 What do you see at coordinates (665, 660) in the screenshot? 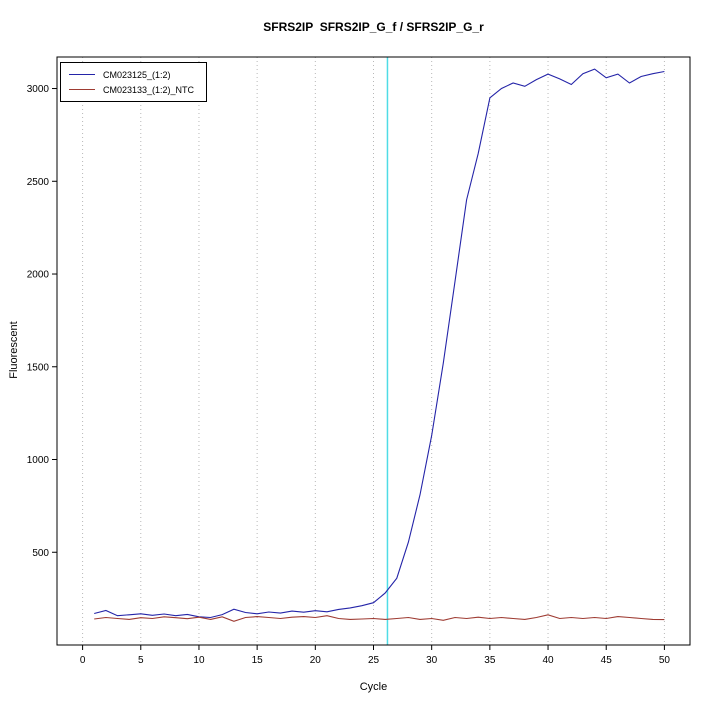
I see `x-tick-label: 50` at bounding box center [665, 660].